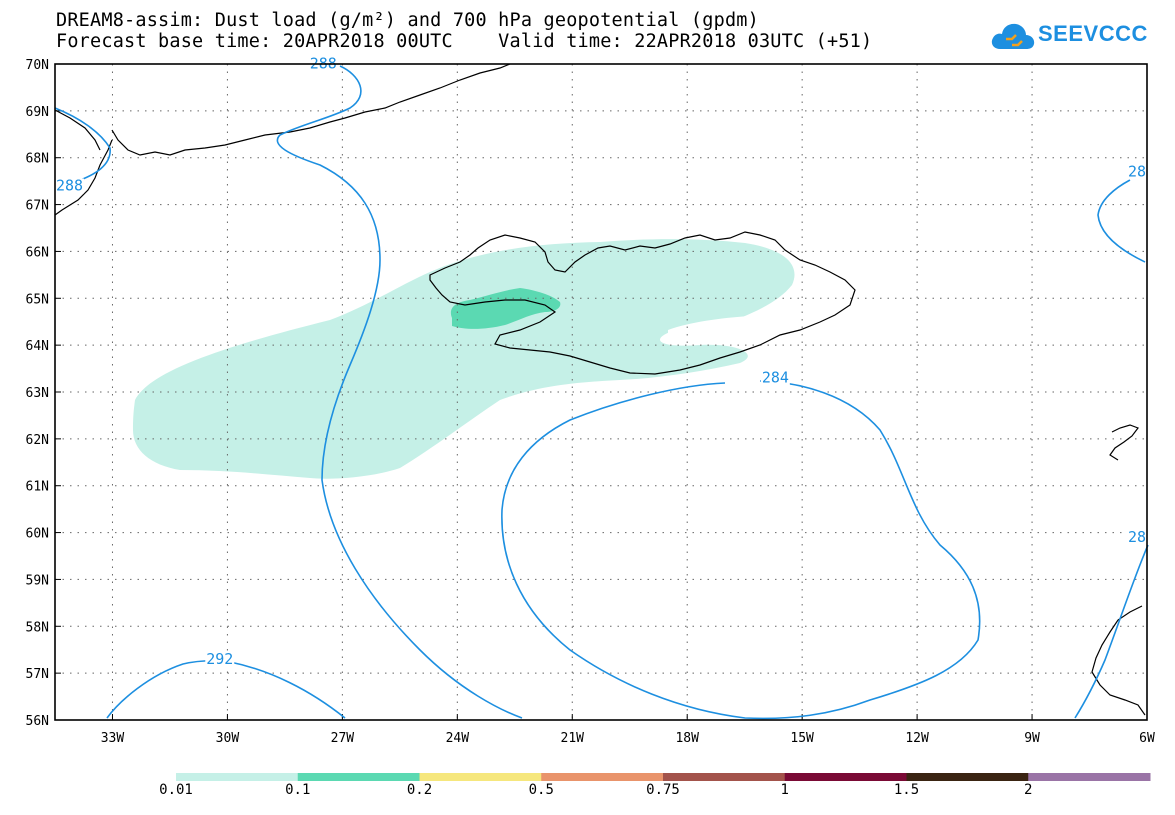 Image resolution: width=1175 pixels, height=815 pixels. What do you see at coordinates (37, 346) in the screenshot?
I see `lat-tick-label: 64N` at bounding box center [37, 346].